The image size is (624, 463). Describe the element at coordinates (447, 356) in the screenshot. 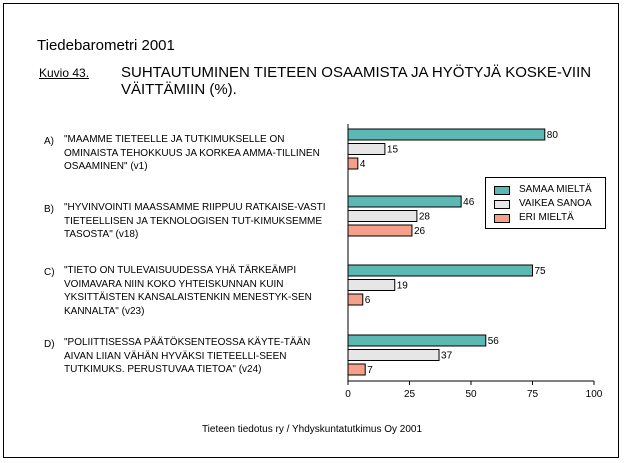

I see `bar-label-d-unsure: 37` at that location.